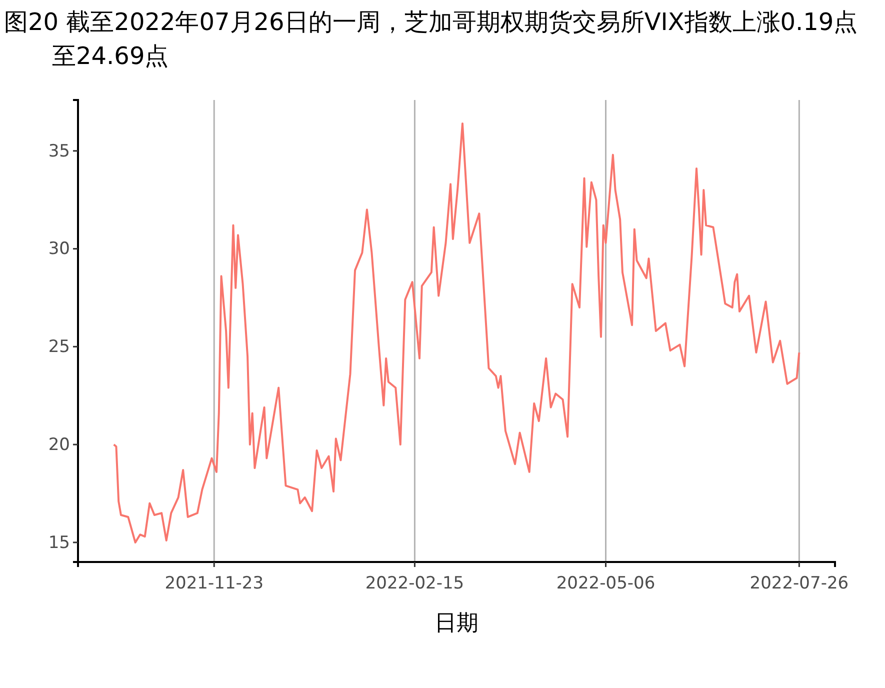  I want to click on y-tick-label: 15, so click(59, 542).